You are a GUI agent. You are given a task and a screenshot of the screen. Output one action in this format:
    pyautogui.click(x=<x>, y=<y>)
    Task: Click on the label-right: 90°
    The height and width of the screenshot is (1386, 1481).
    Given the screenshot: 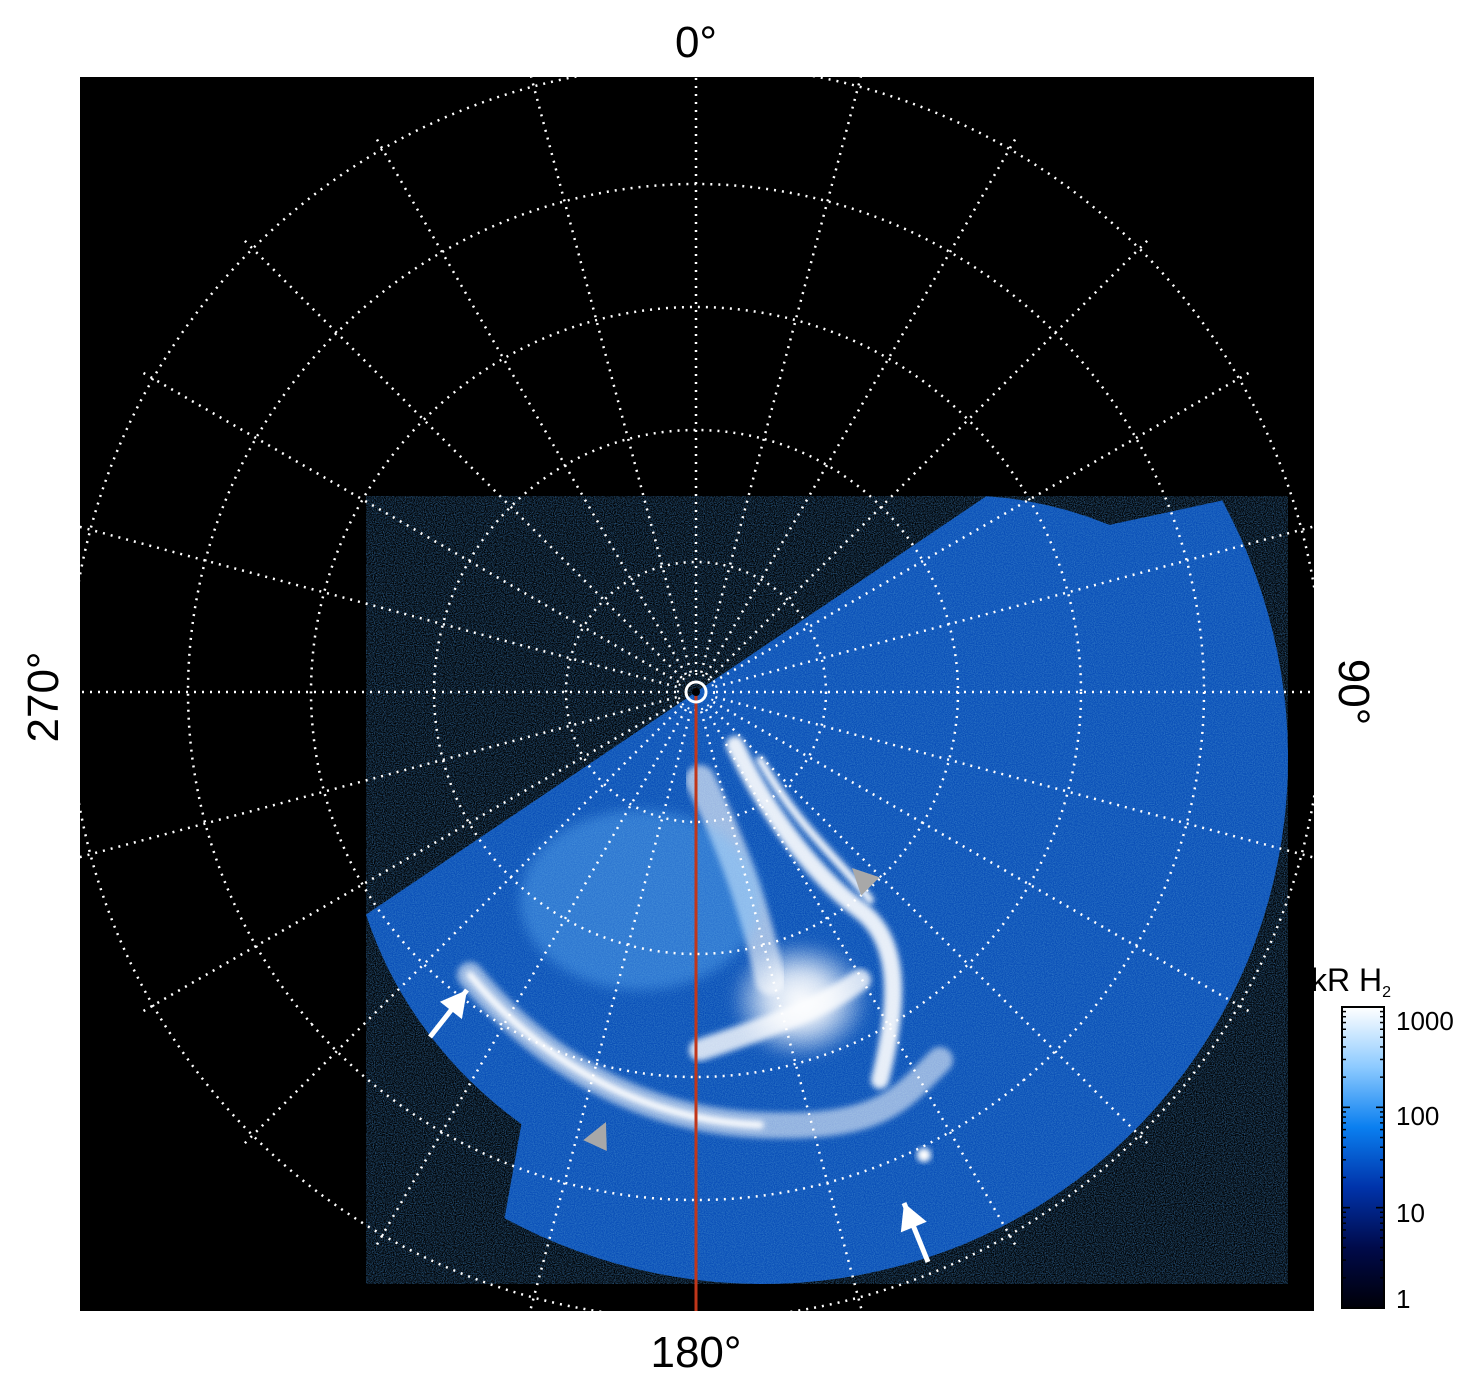 What is the action you would take?
    pyautogui.click(x=1353, y=692)
    